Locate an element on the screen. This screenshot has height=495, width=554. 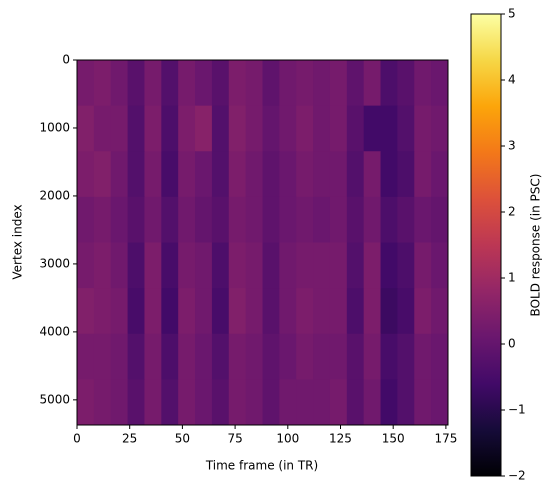
colorbar-tick-label: 2 is located at coordinates (512, 212).